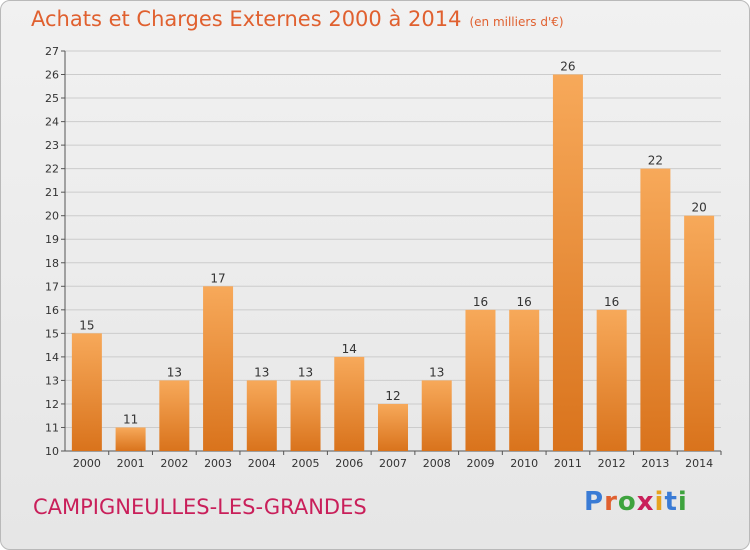  What do you see at coordinates (52, 427) in the screenshot?
I see `y-tick-label: 11` at bounding box center [52, 427].